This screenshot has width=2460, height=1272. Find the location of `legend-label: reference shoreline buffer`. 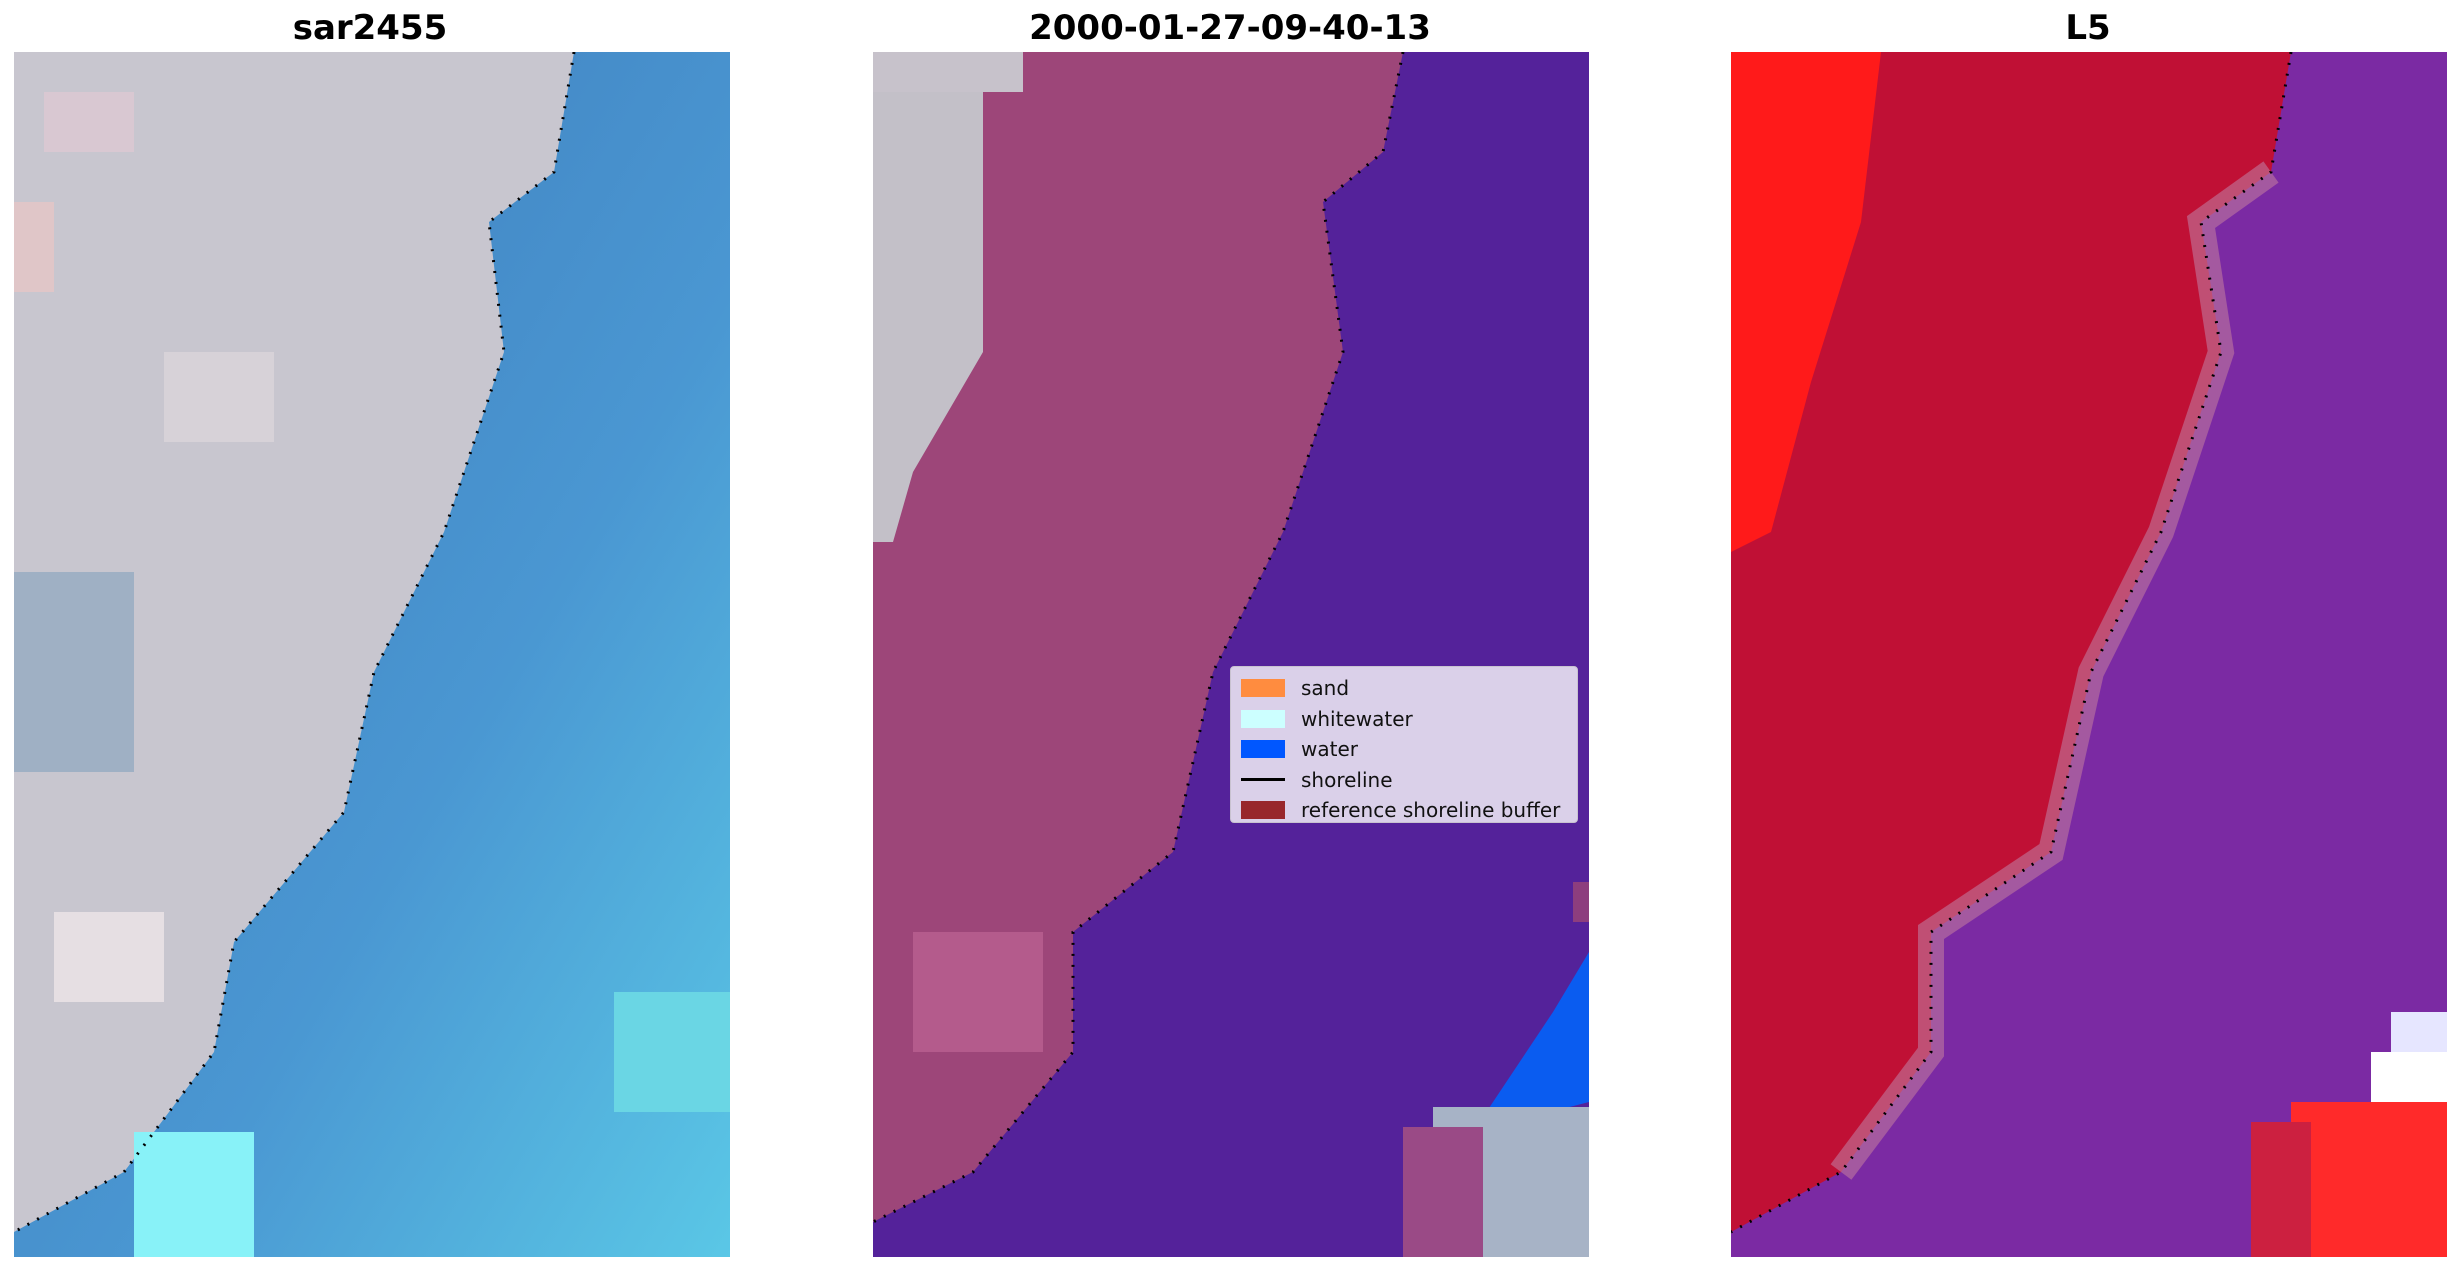

legend-label: reference shoreline buffer is located at coordinates (1431, 810).